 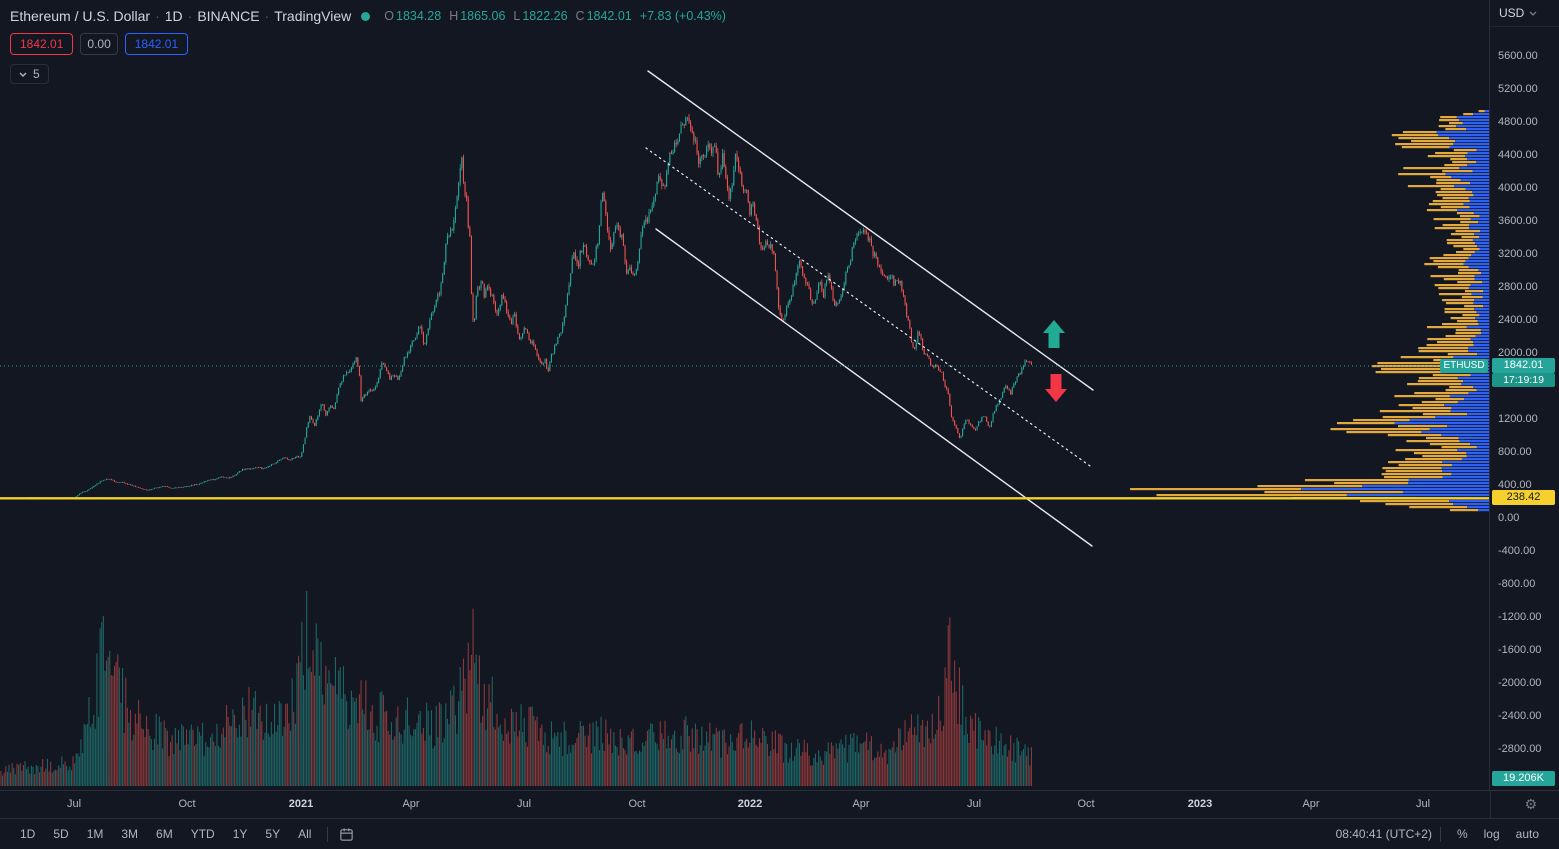 I want to click on volume-value-tag: 19.206K, so click(x=1523, y=778).